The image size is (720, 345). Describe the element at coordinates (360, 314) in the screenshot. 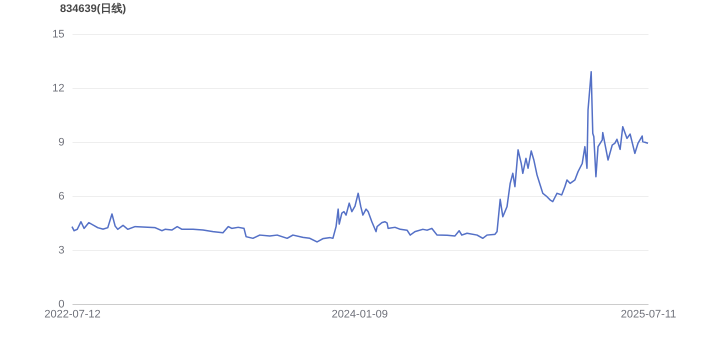

I see `x-tick-label: 2024-01-09` at that location.